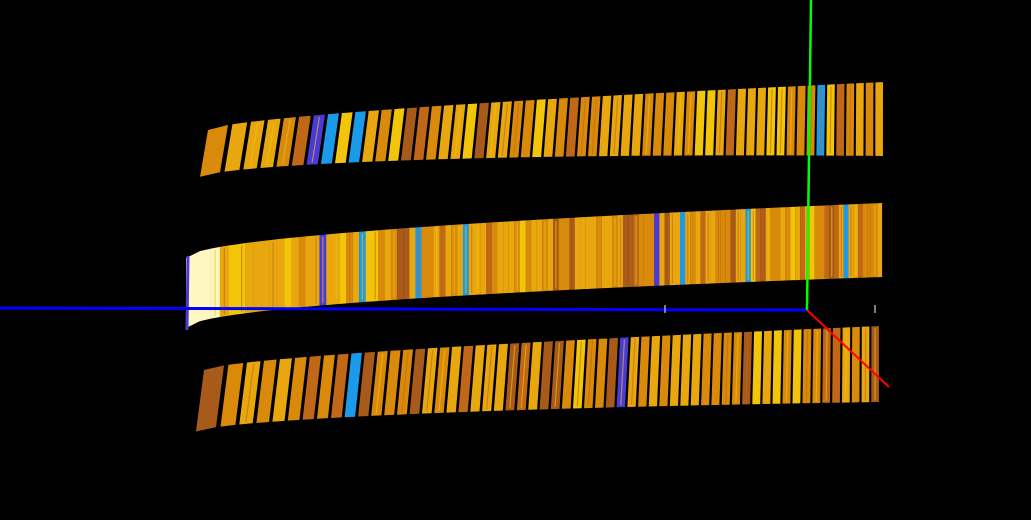 The width and height of the screenshot is (1031, 520). What do you see at coordinates (809, 155) in the screenshot?
I see `y-axis` at bounding box center [809, 155].